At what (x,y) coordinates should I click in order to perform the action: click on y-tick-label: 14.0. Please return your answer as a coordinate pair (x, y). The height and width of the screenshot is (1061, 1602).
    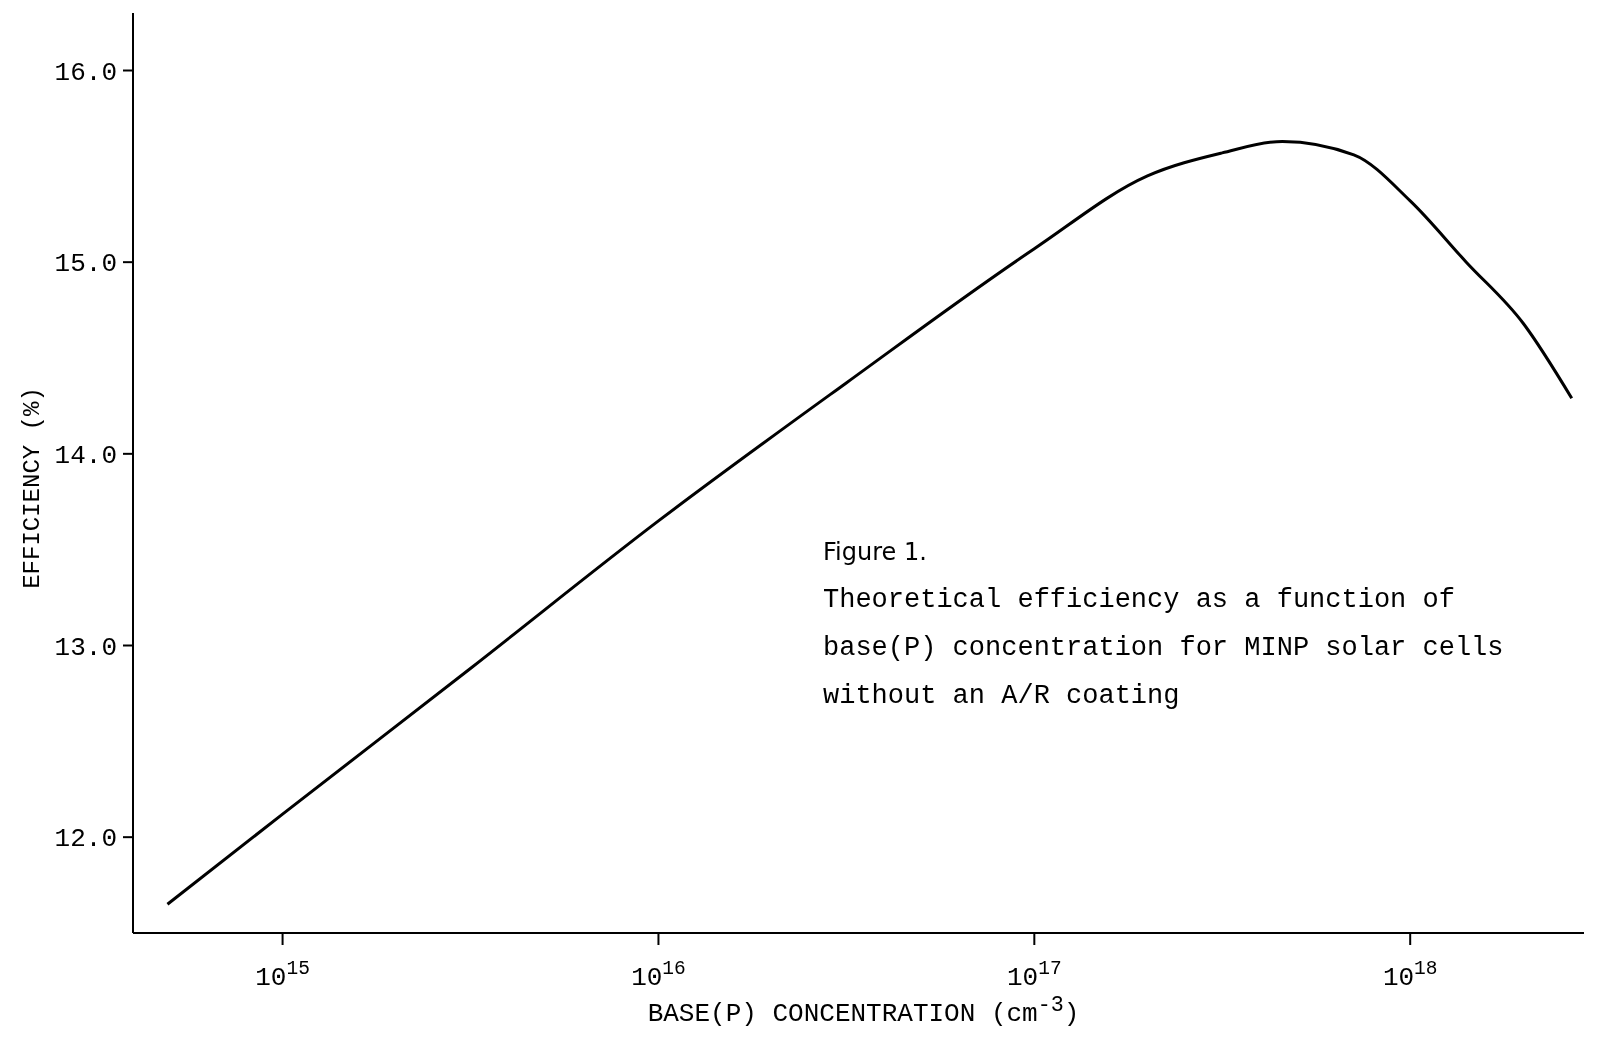
    Looking at the image, I should click on (85, 455).